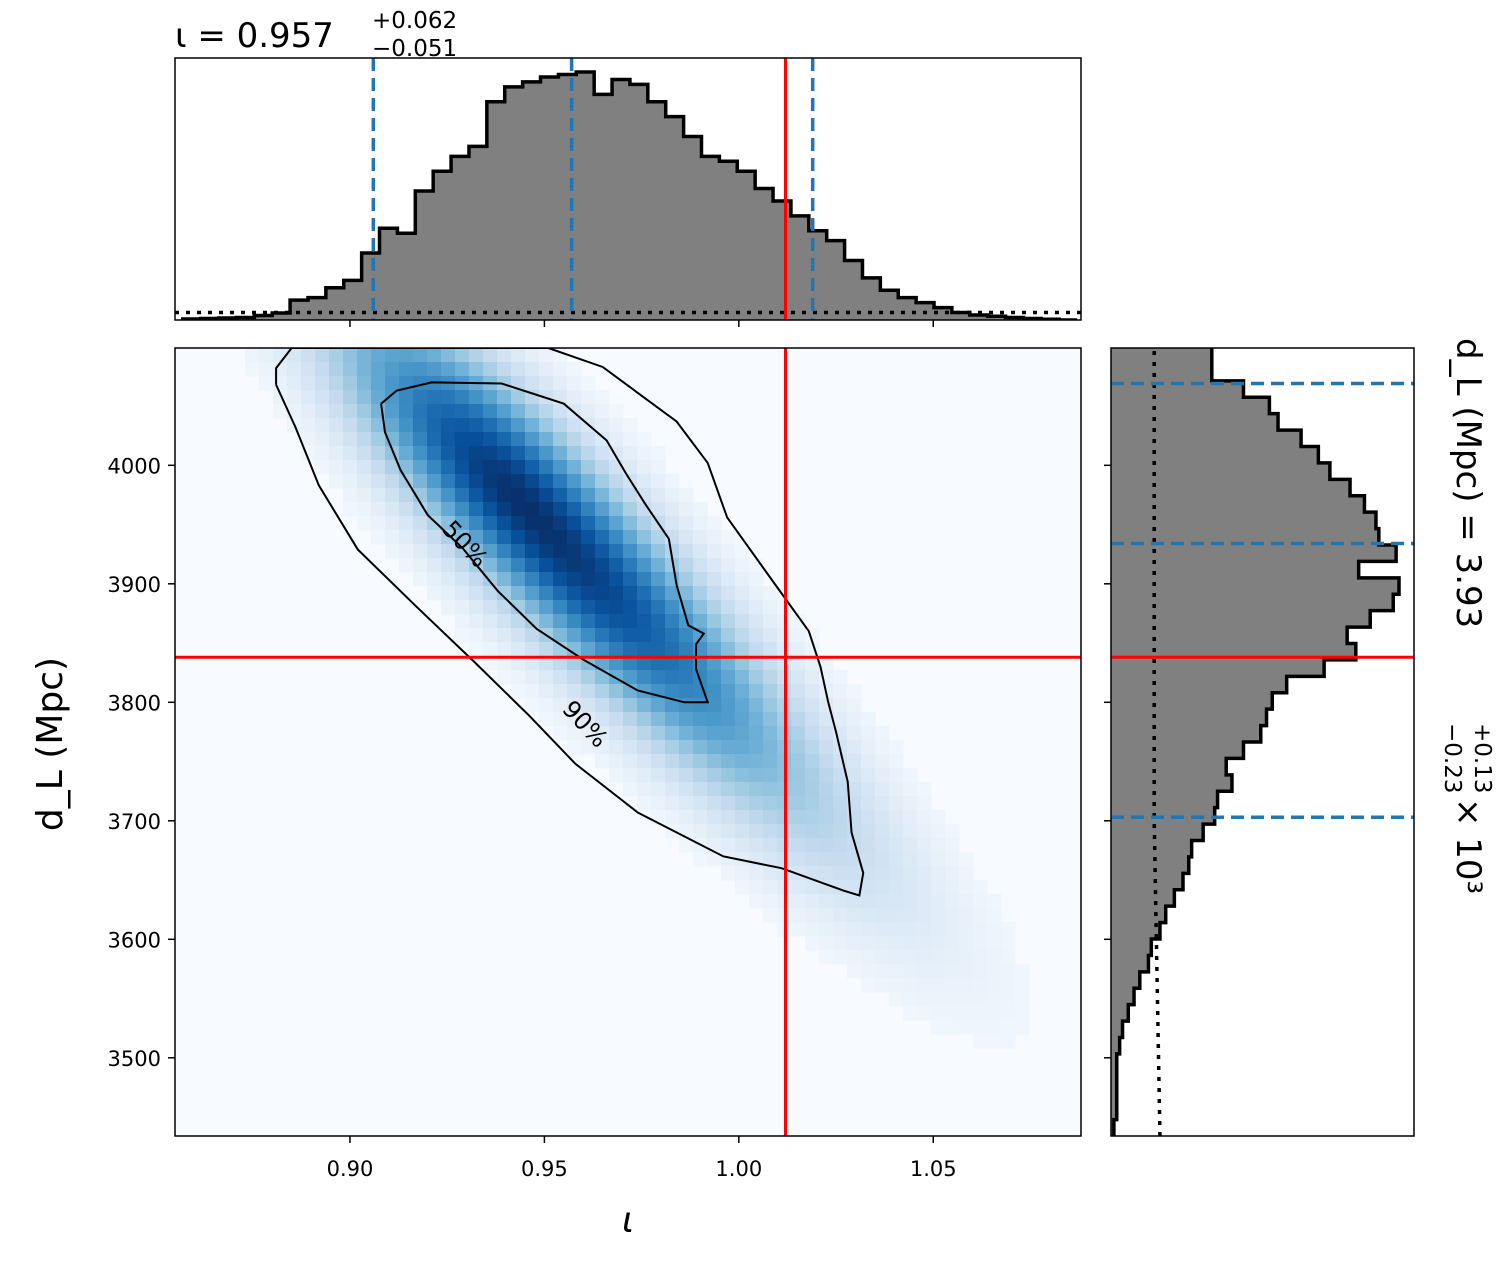 This screenshot has height=1263, width=1502. Describe the element at coordinates (414, 21) in the screenshot. I see `iota-title-plus: +0.062` at that location.